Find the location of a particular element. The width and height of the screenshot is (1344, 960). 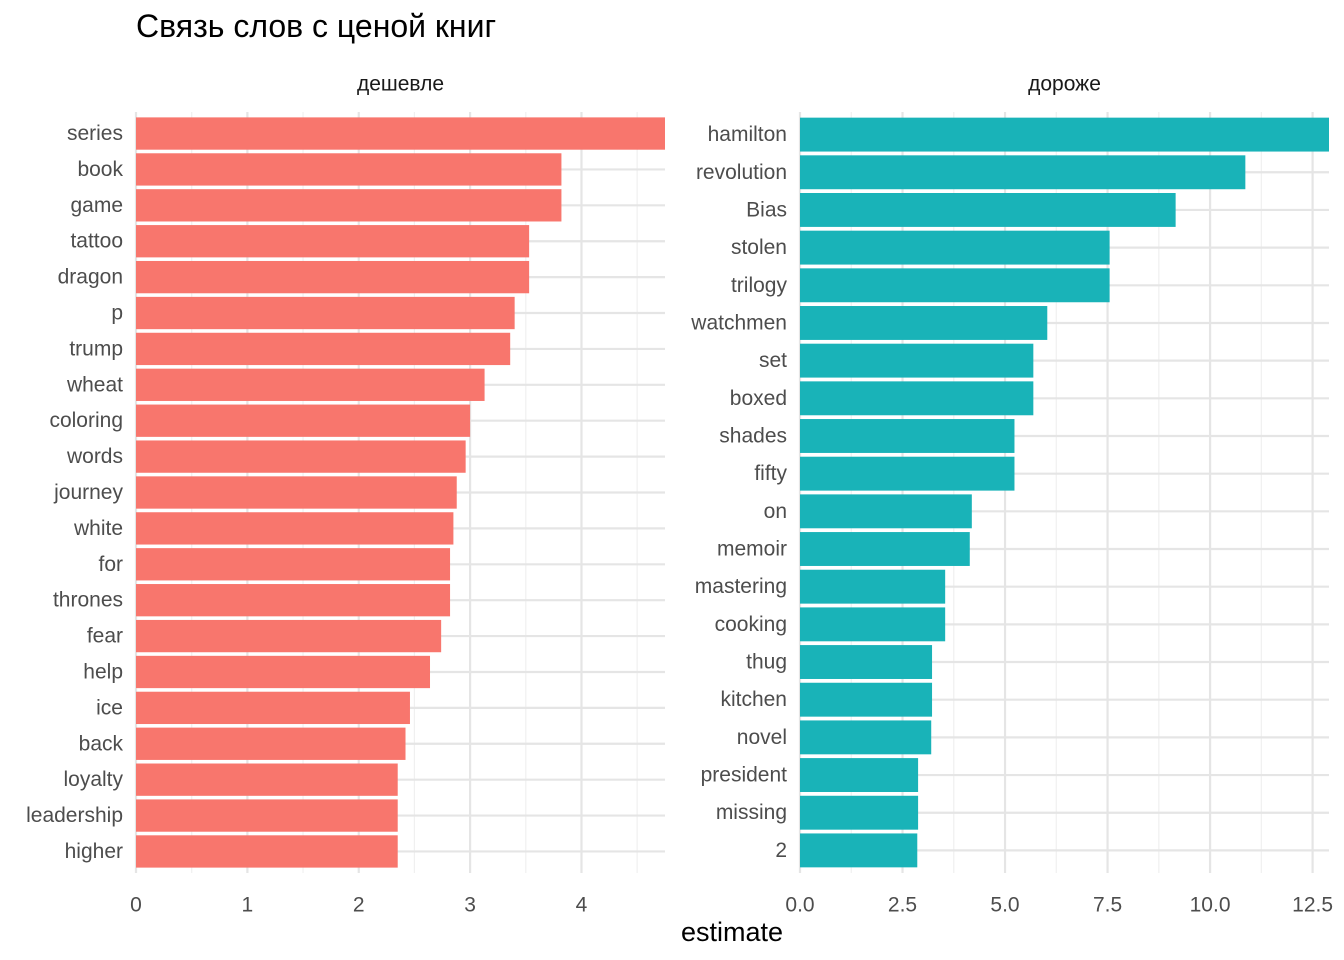

category-label: for is located at coordinates (110, 564).